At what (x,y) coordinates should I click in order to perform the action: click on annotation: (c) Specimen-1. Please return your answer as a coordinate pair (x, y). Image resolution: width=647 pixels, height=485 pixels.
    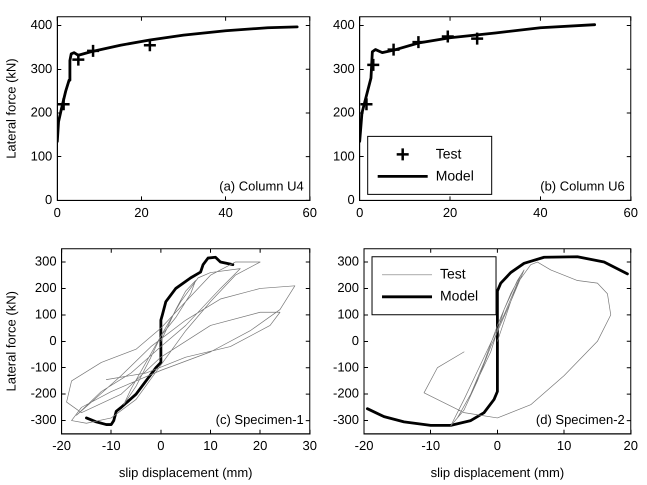
    Looking at the image, I should click on (260, 419).